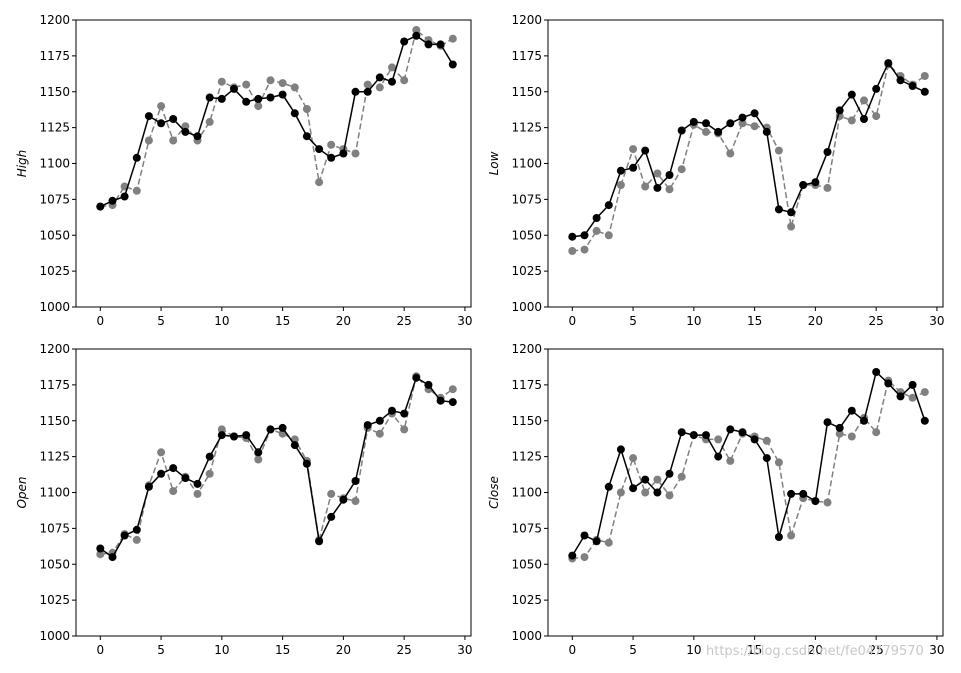 This screenshot has height=673, width=961. Describe the element at coordinates (54, 385) in the screenshot. I see `y-tick-label: 1175` at that location.